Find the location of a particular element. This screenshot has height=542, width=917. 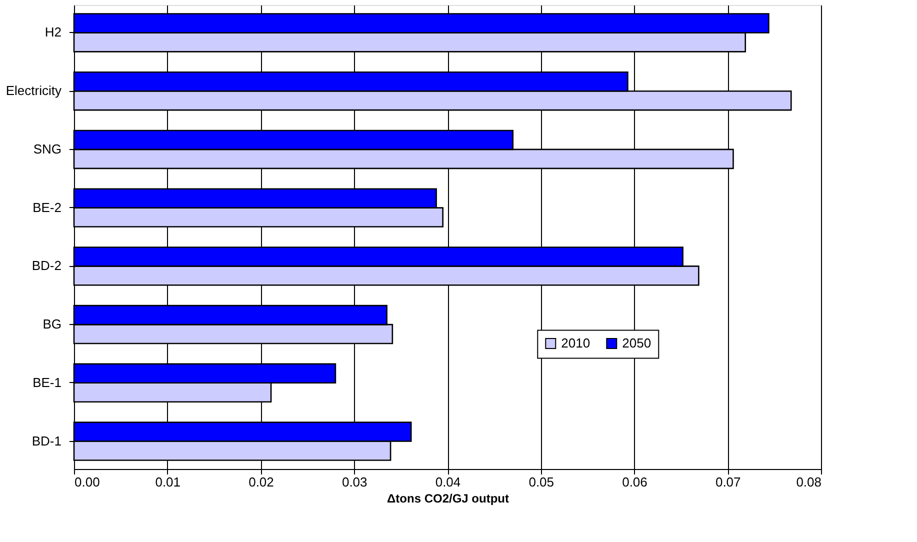

x-tick-label: 0.04 is located at coordinates (448, 482).